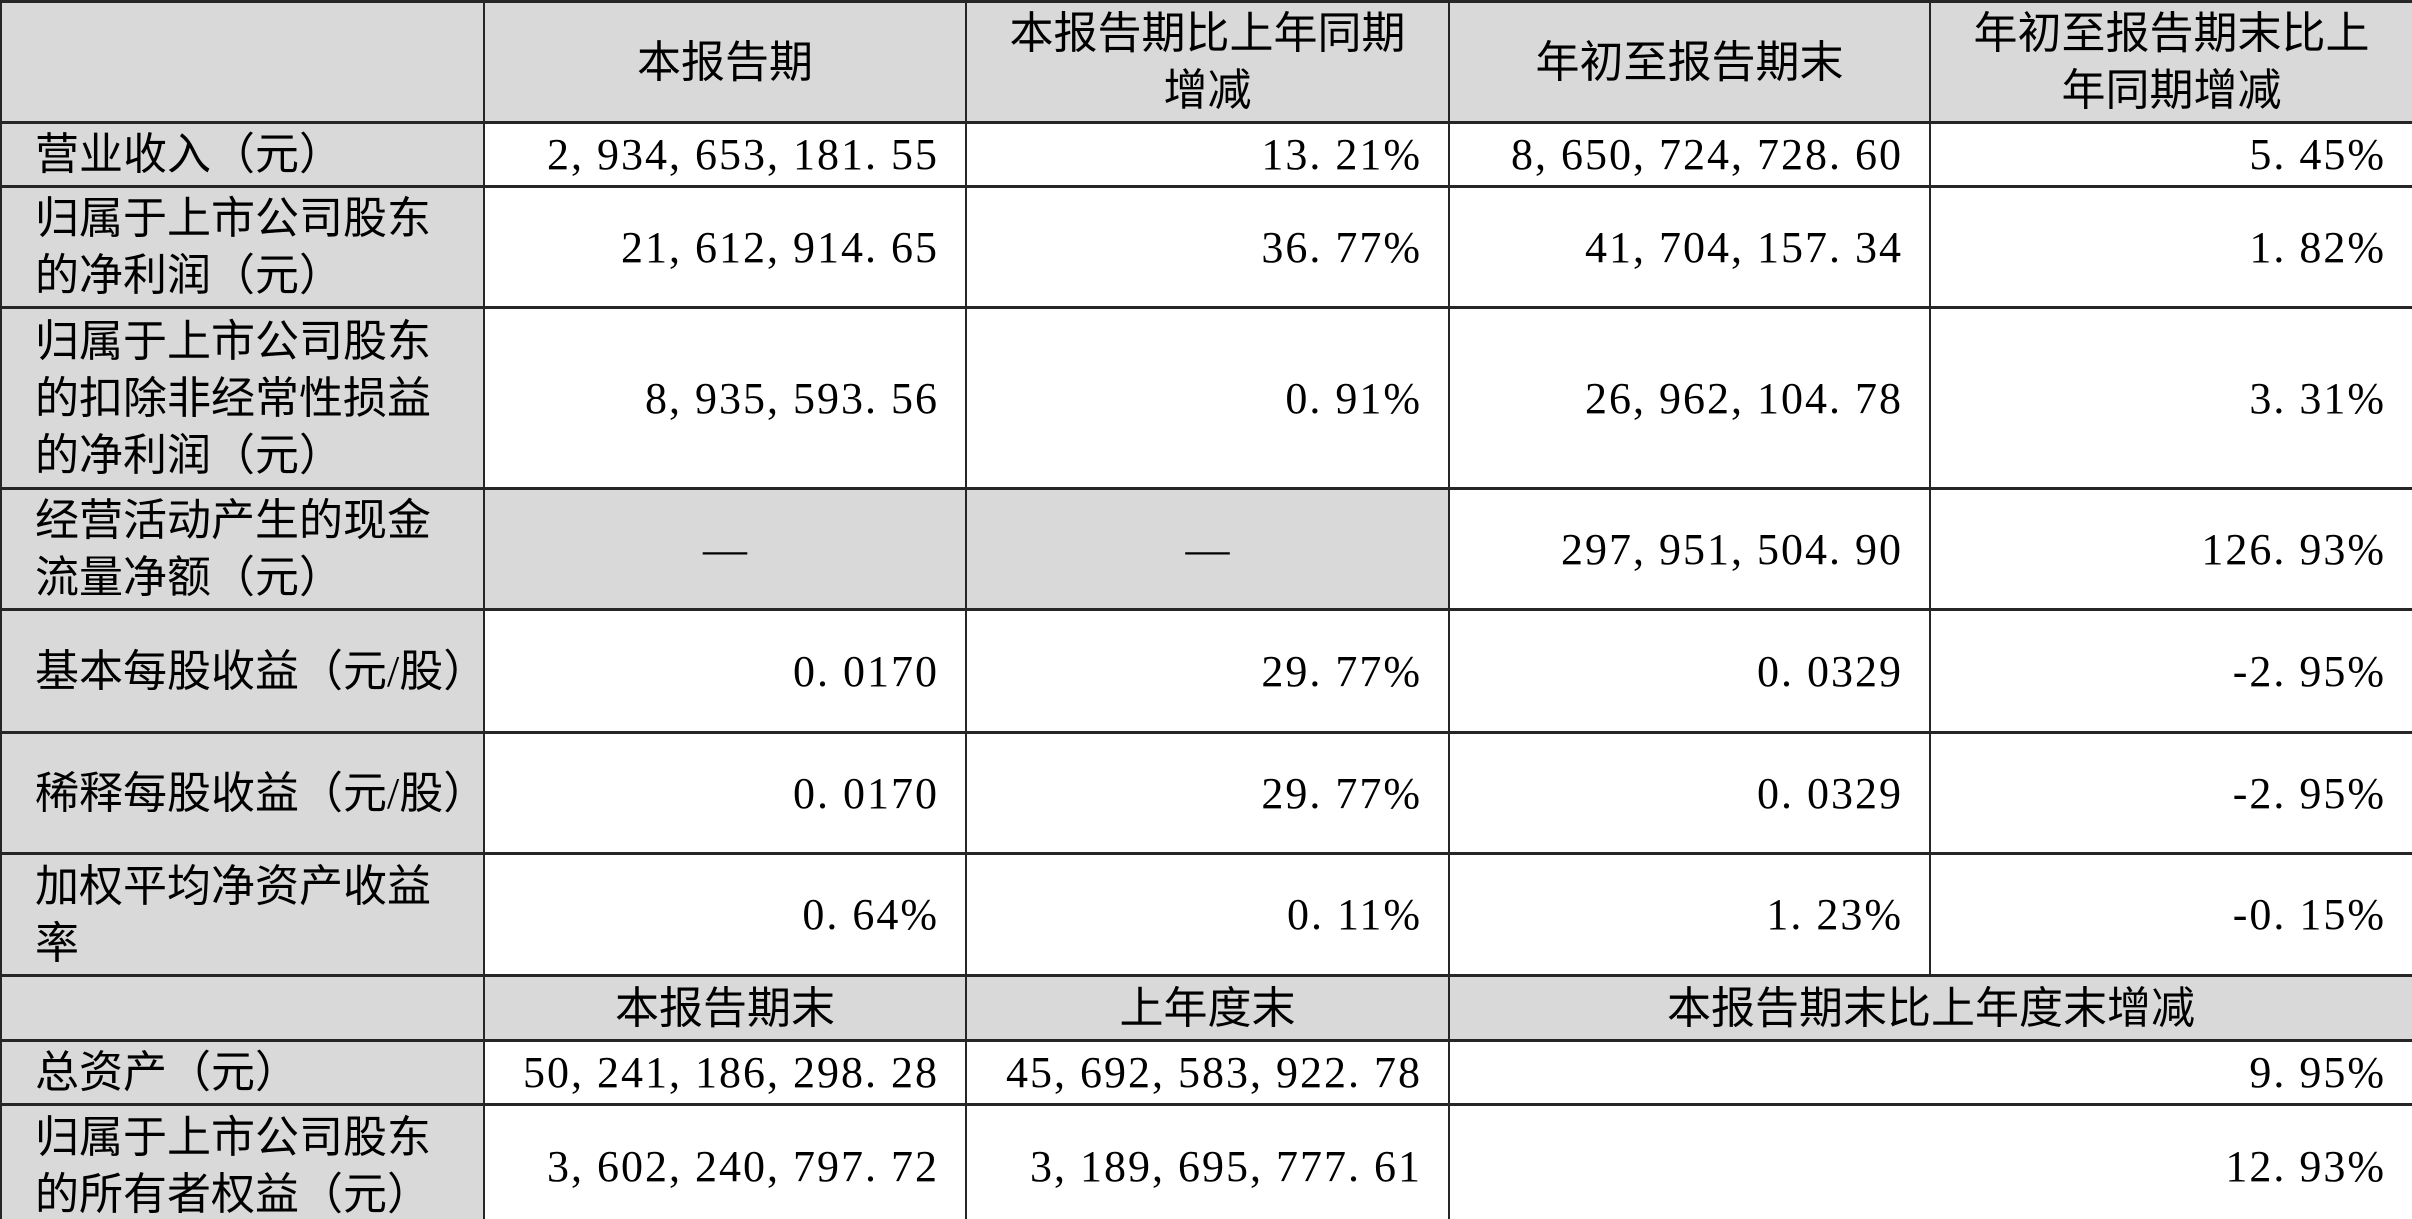  I want to click on cell-prior-year-end: 3, 189, 695, 777. 61, so click(1207, 1161).